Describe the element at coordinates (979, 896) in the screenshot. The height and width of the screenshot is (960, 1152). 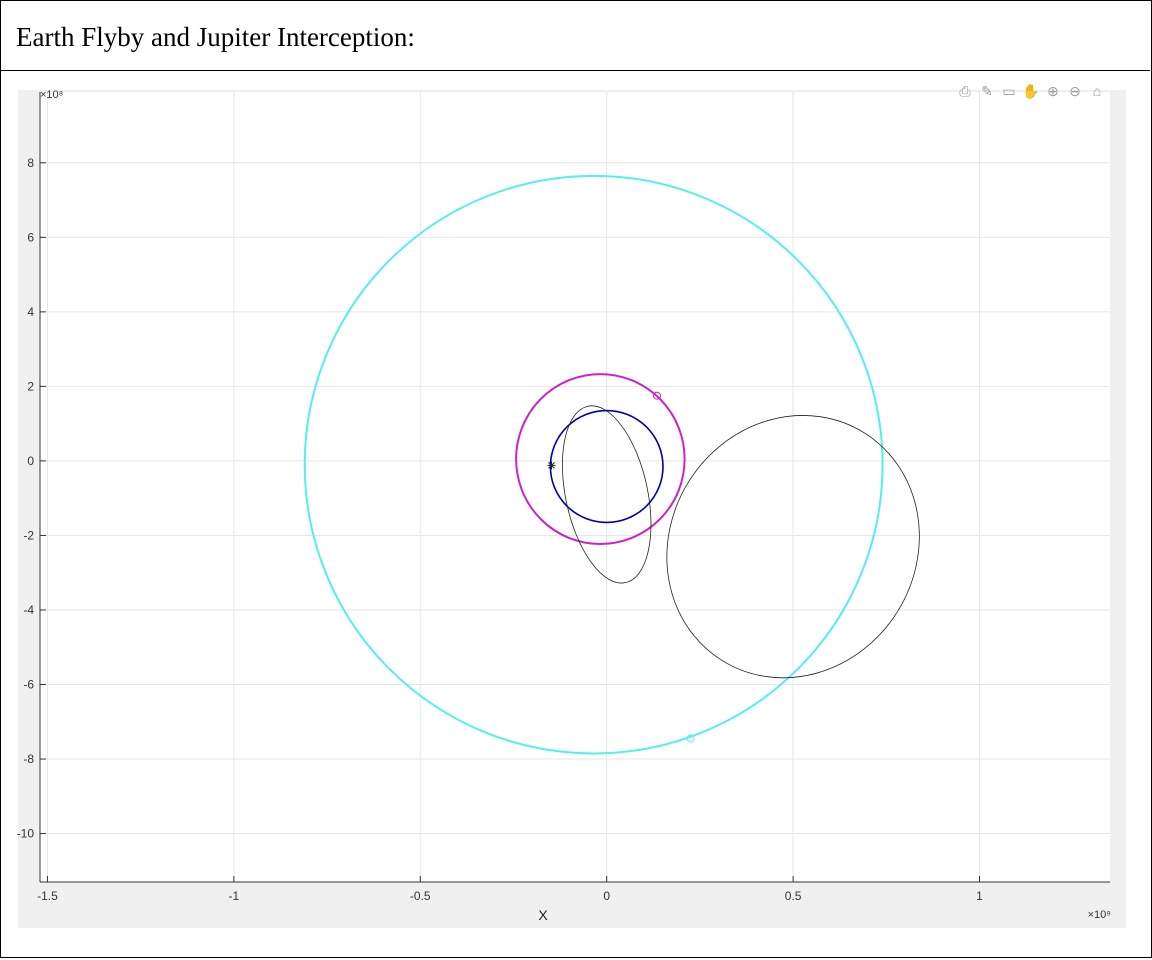
I see `x-tick-label: 1` at that location.